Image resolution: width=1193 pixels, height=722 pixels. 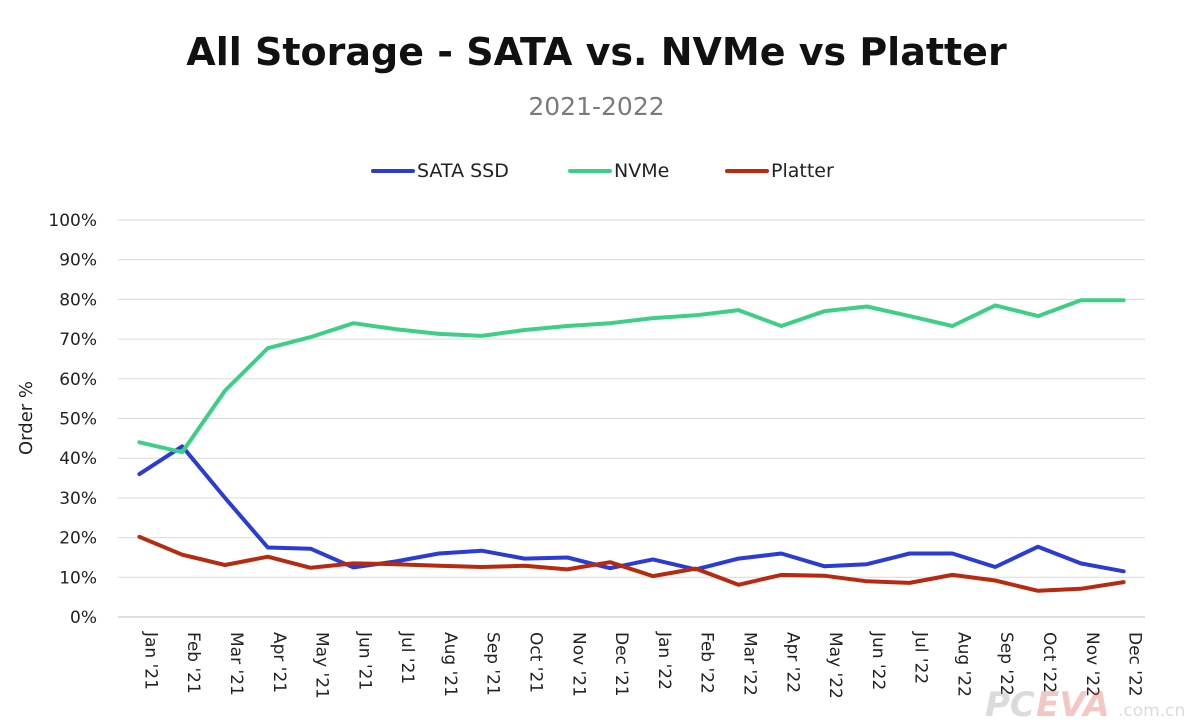 What do you see at coordinates (664, 660) in the screenshot?
I see `x-tick-label: Jan '22` at bounding box center [664, 660].